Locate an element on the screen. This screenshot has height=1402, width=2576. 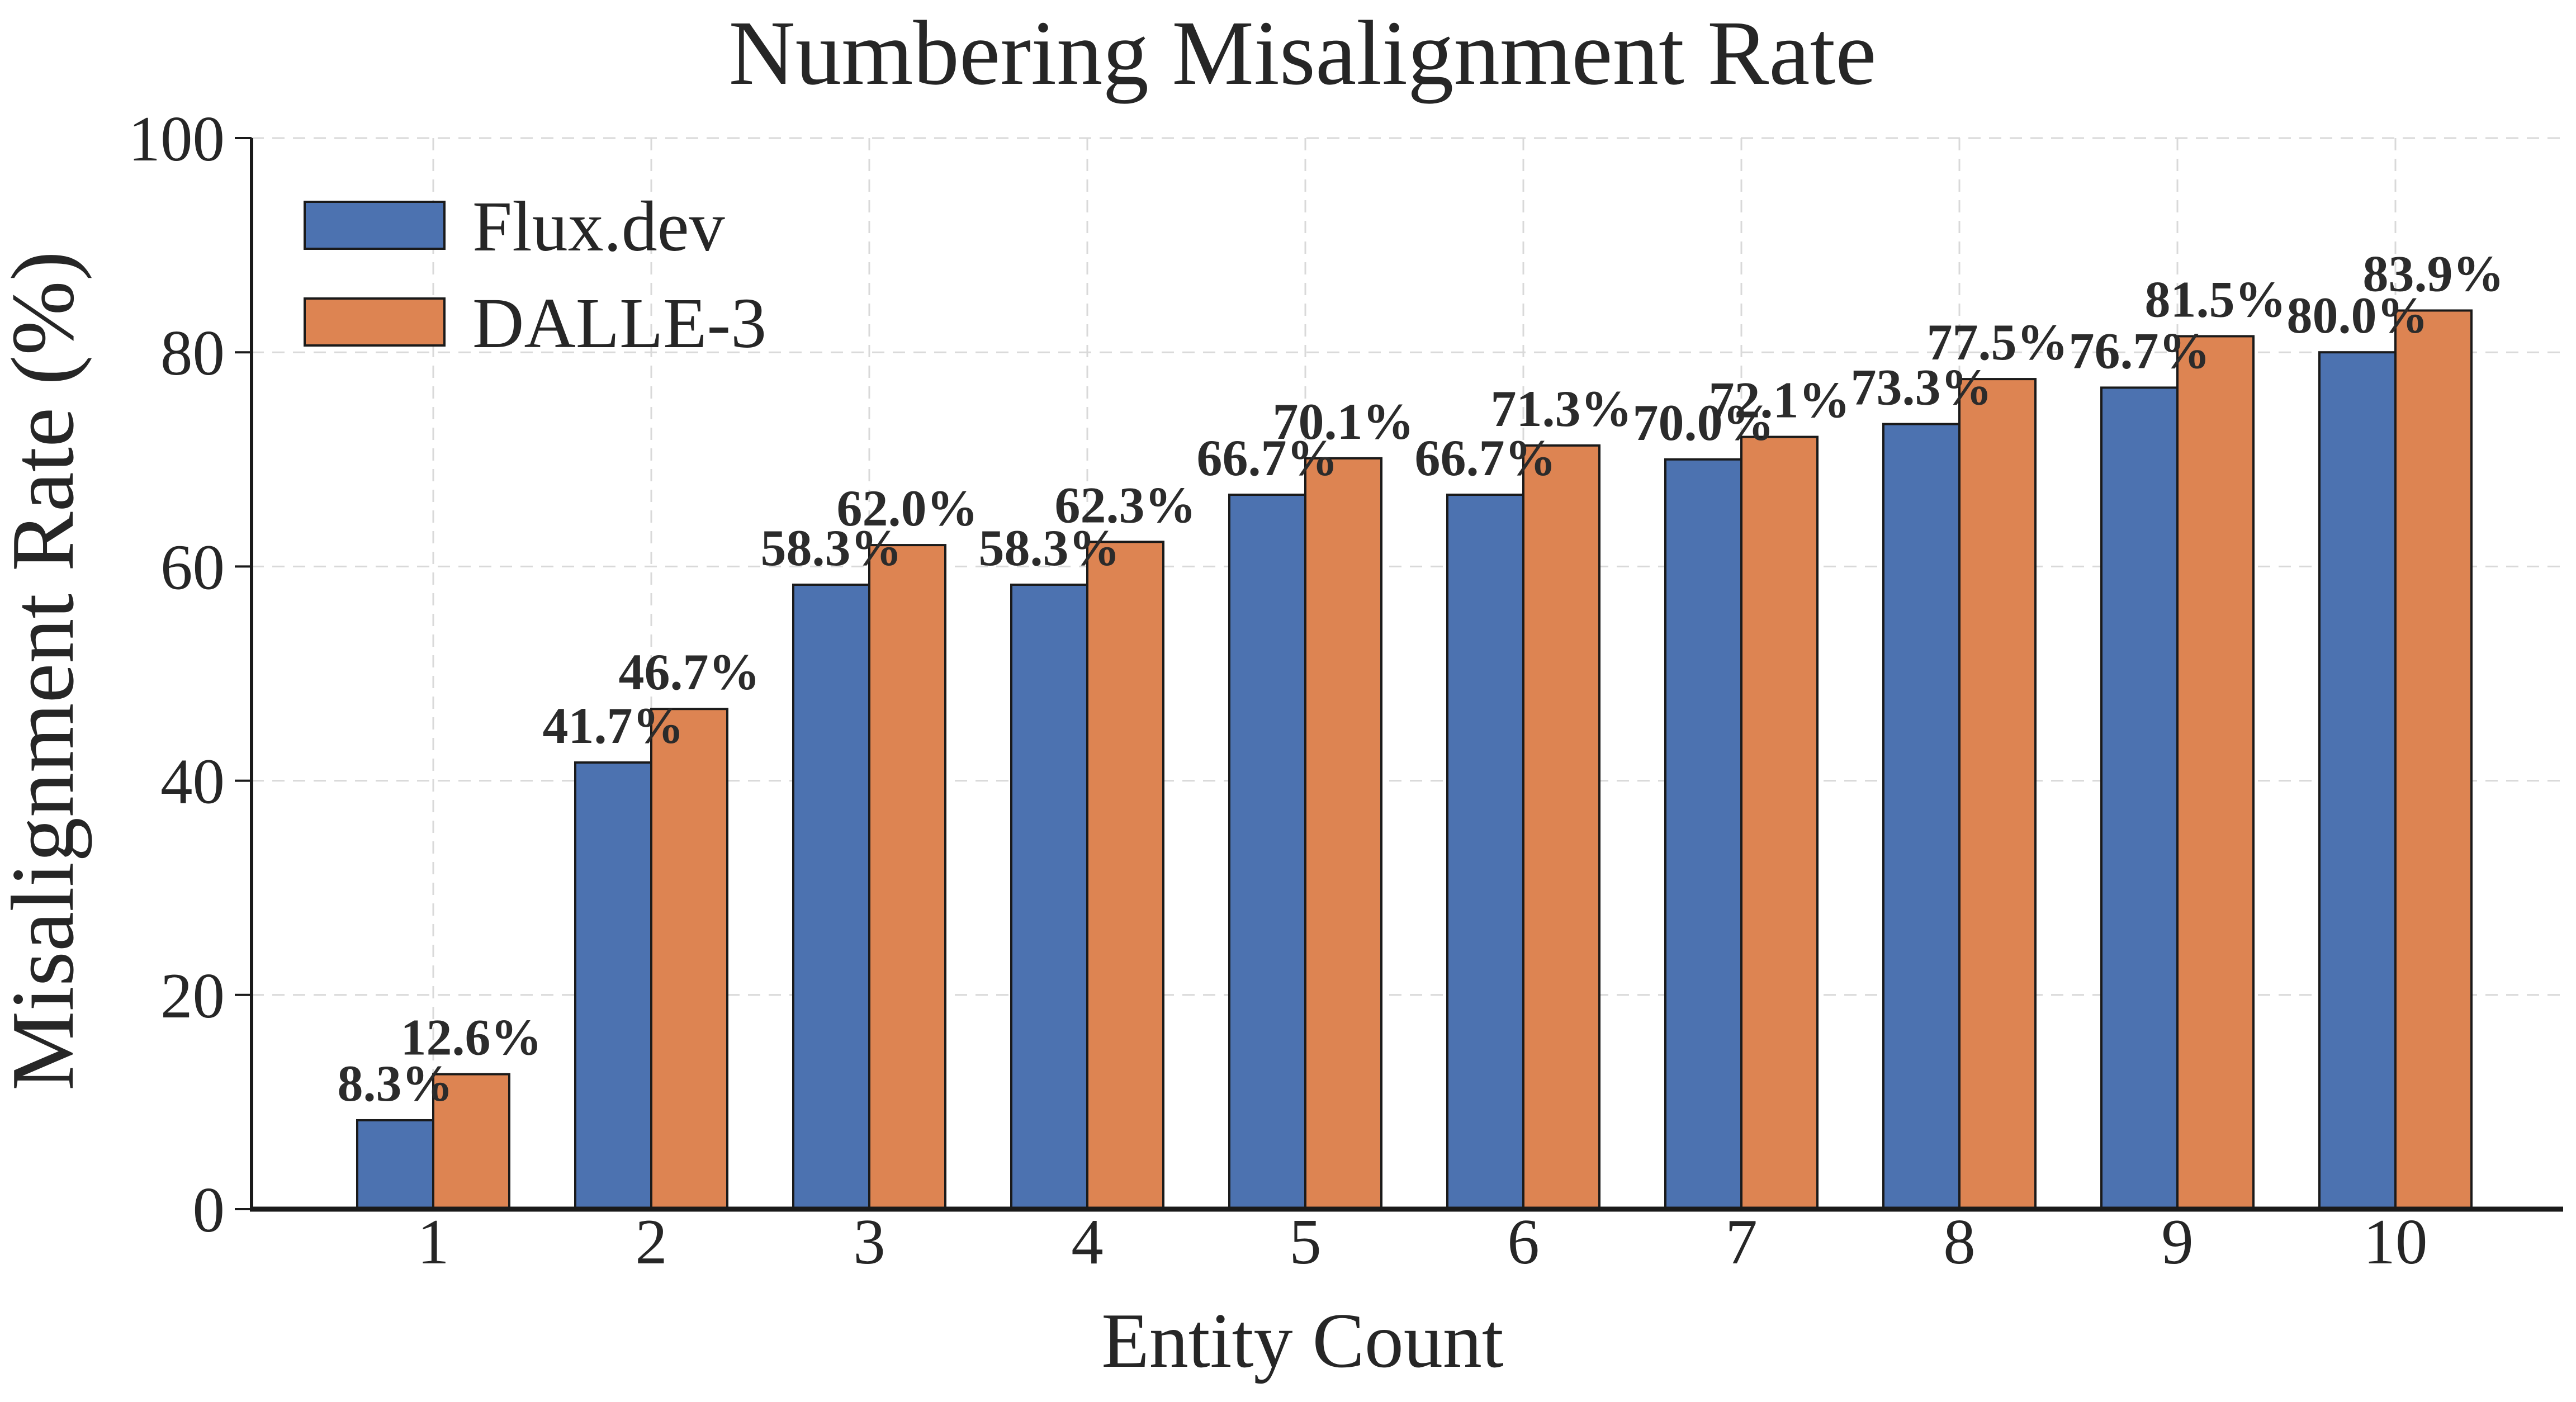
data-label: 41.7% is located at coordinates (613, 726).